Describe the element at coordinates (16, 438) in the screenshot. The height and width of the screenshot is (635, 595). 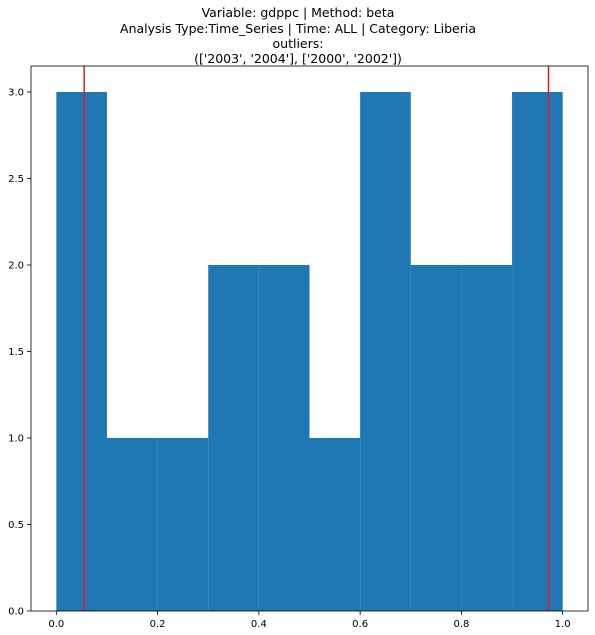
I see `y-tick-label: 1.0` at that location.